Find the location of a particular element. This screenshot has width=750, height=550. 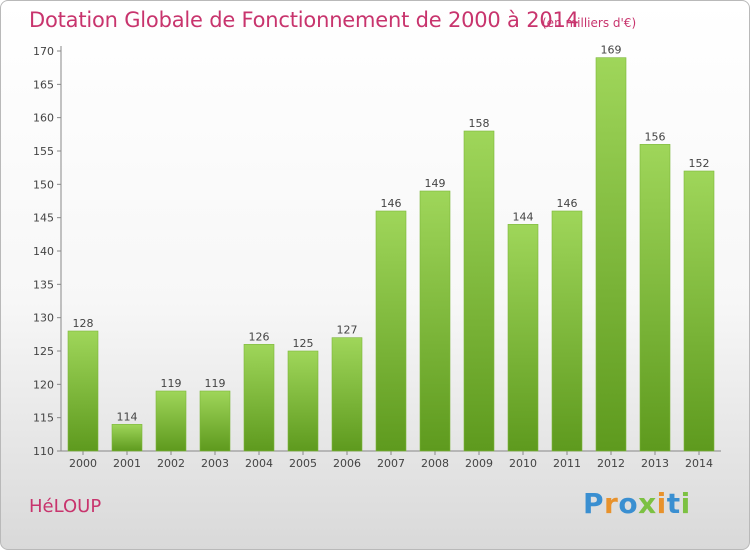

bar-2014 is located at coordinates (699, 311).